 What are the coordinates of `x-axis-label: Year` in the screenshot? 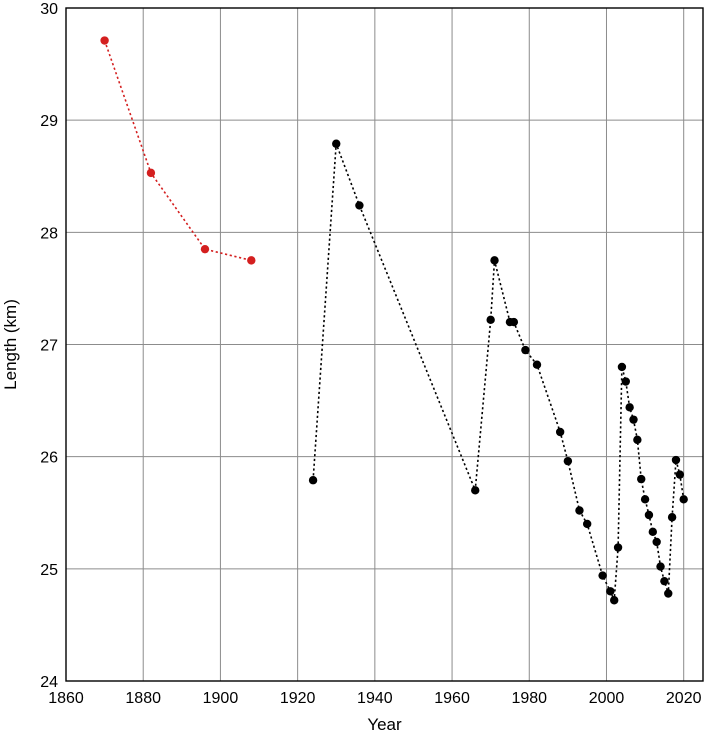 It's located at (384, 724).